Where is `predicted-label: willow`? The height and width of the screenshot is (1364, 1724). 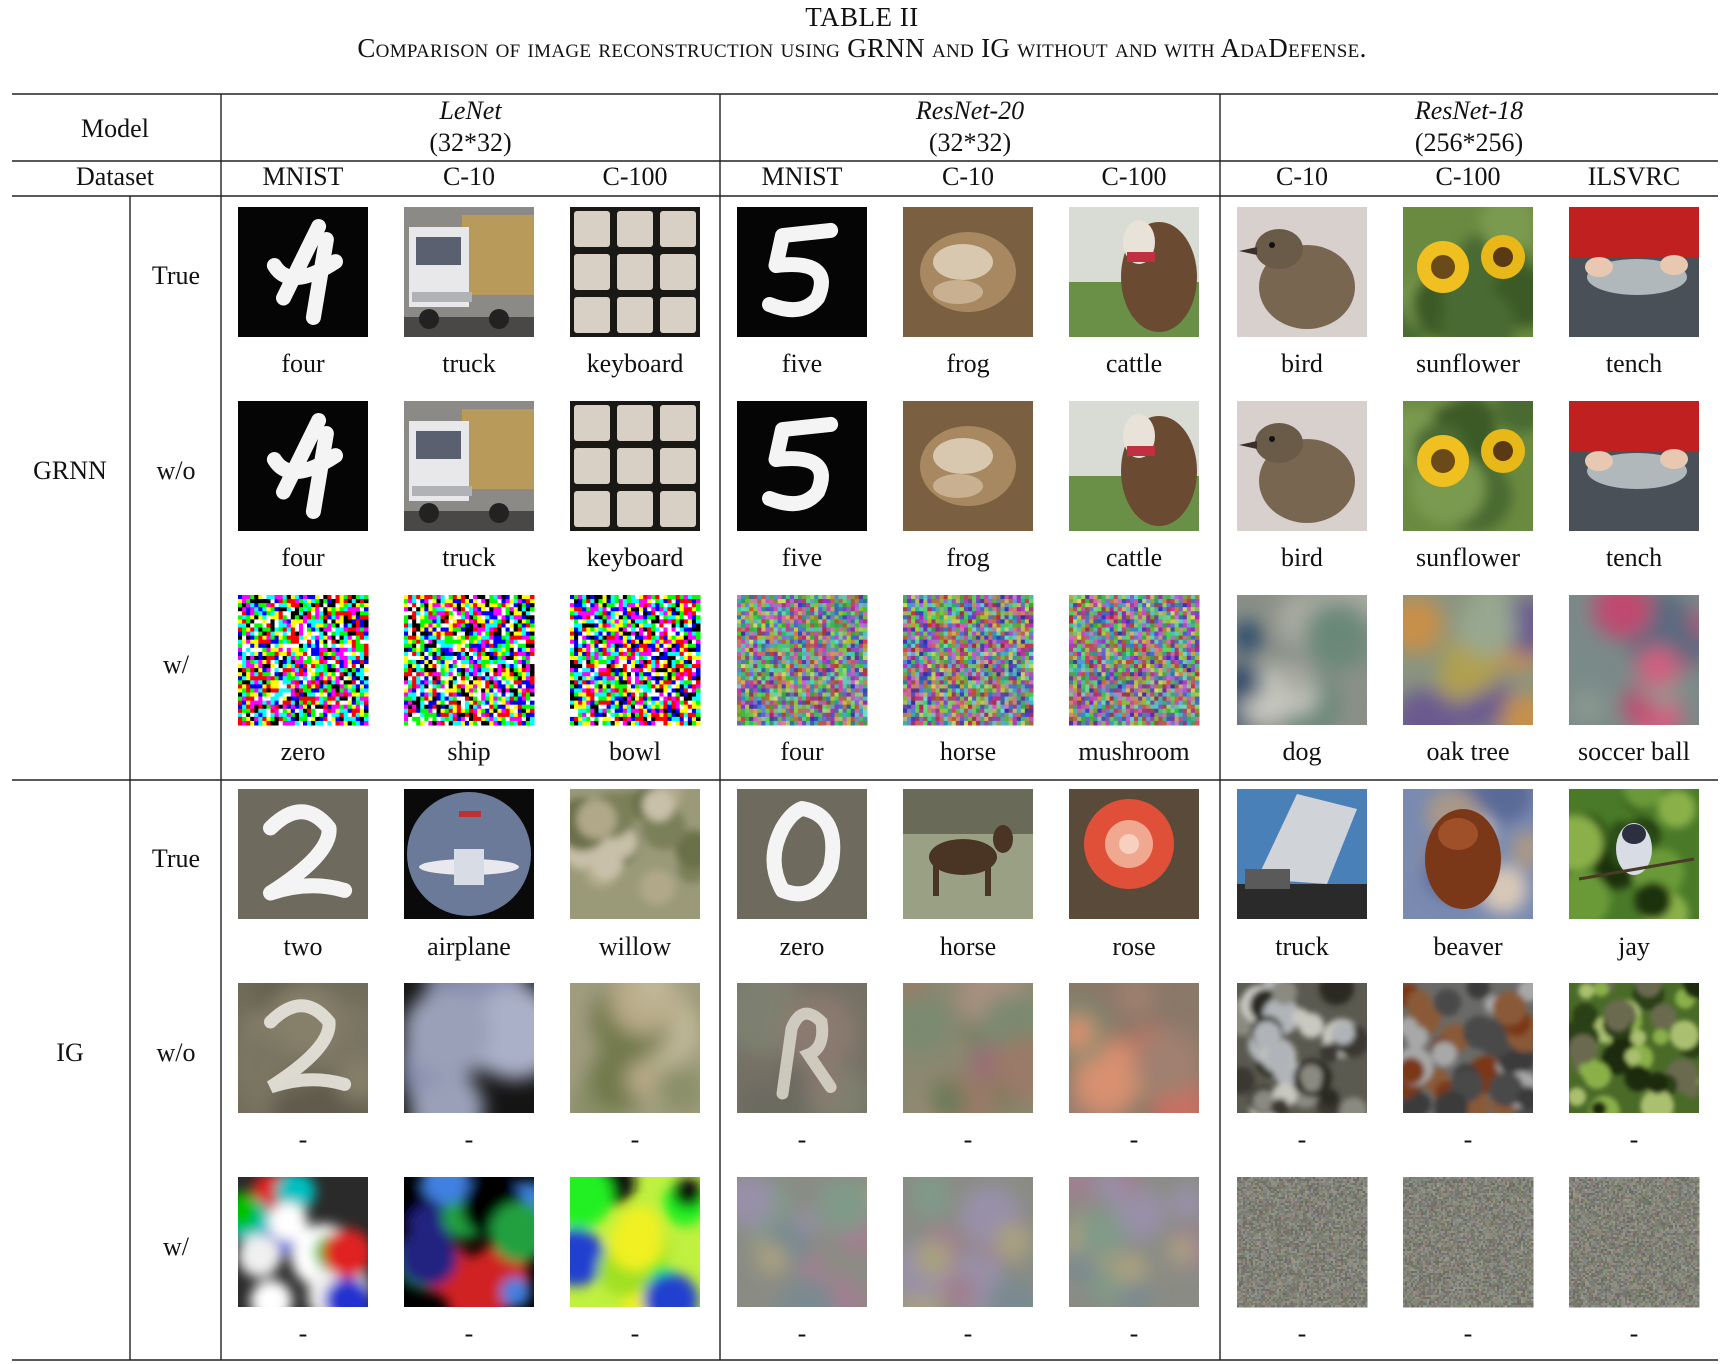 predicted-label: willow is located at coordinates (635, 946).